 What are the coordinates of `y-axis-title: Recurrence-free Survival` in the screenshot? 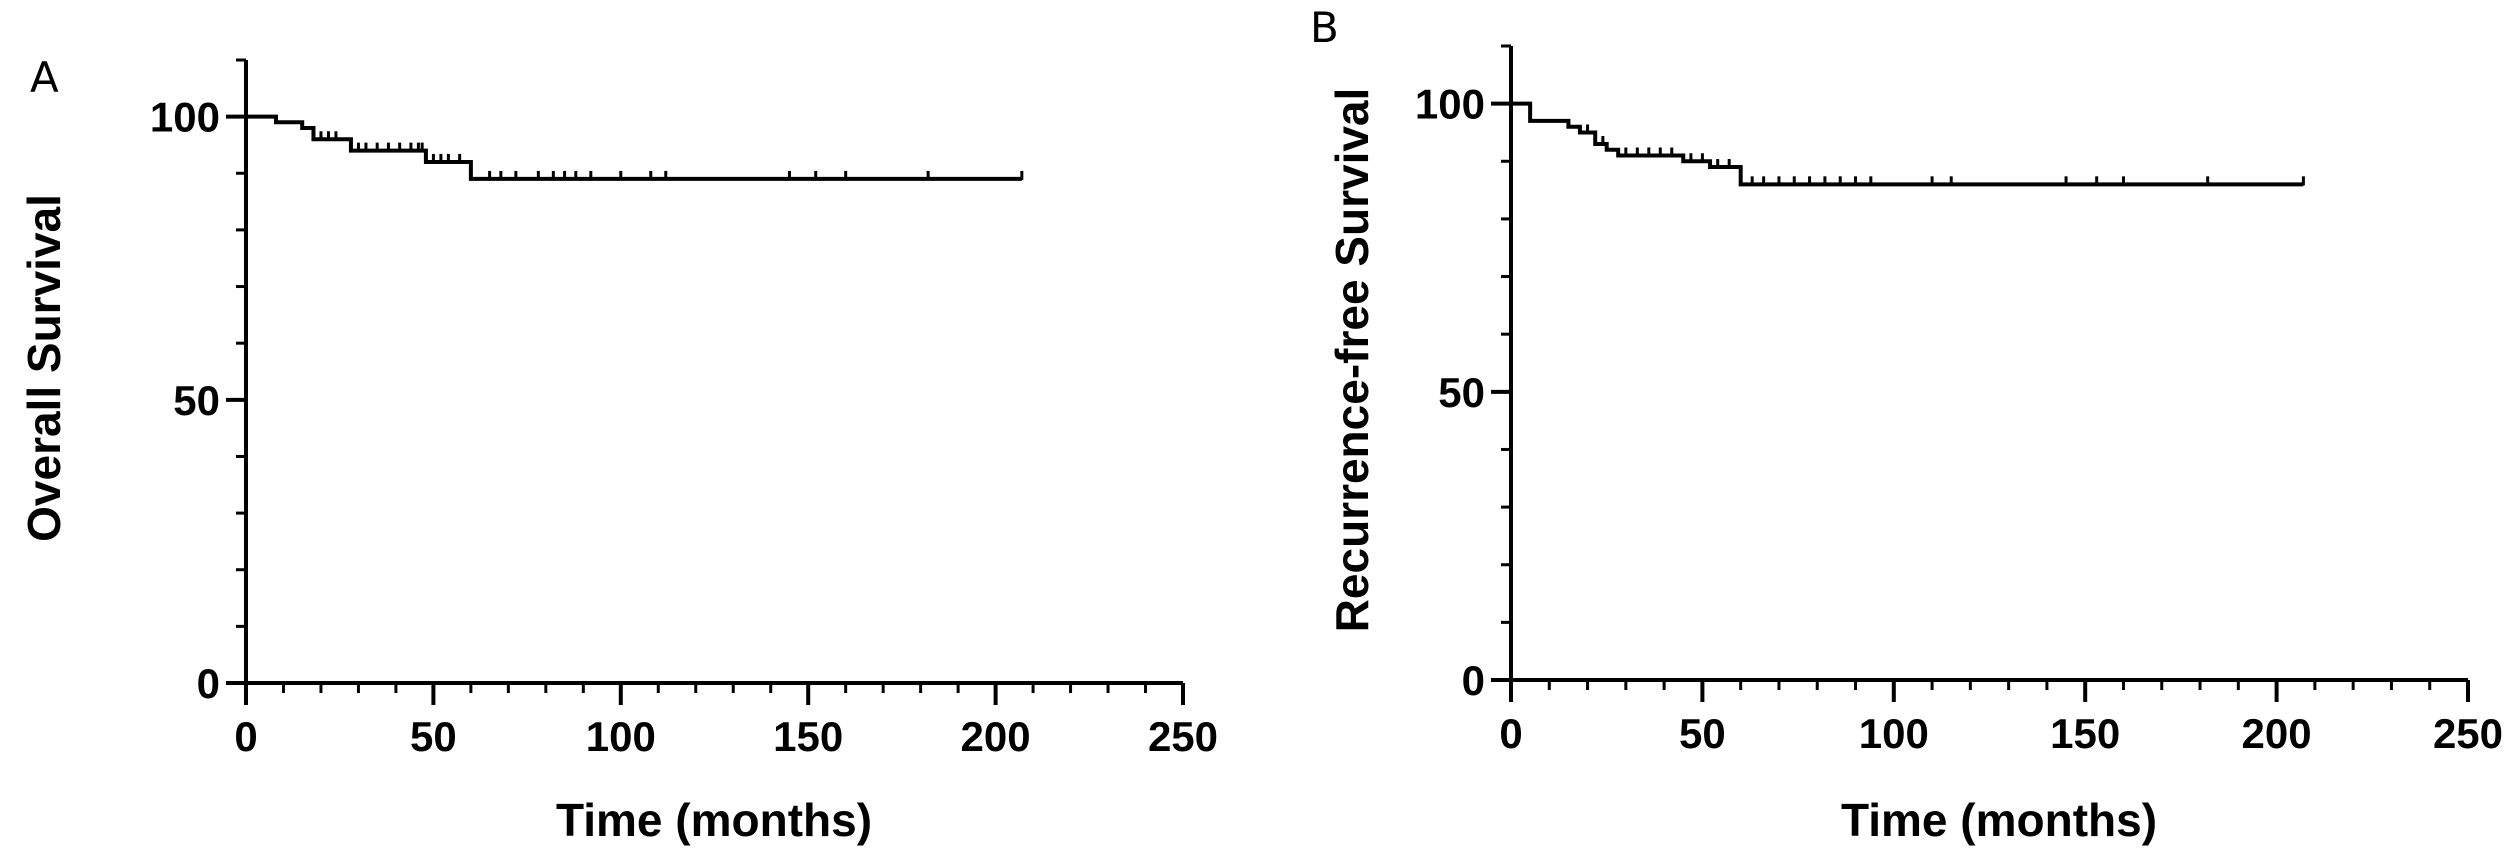 It's located at (1352, 360).